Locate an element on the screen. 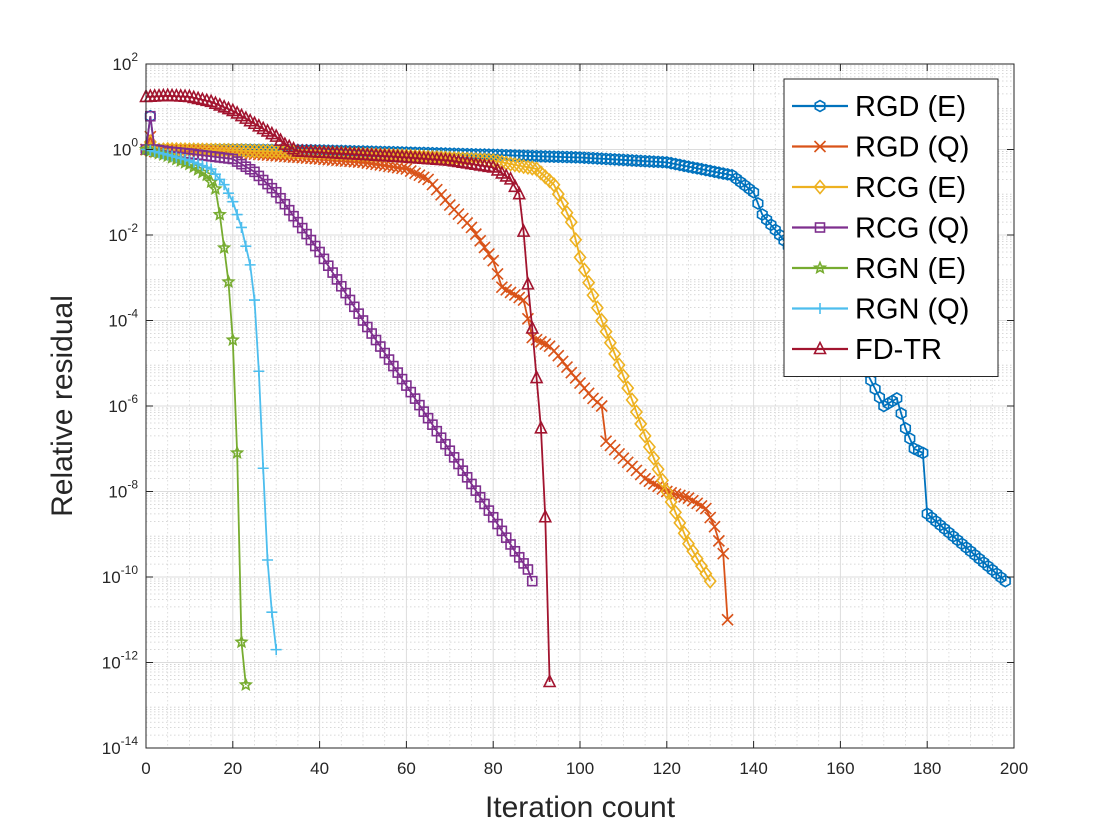 The width and height of the screenshot is (1120, 840). x-tick-label: 100 is located at coordinates (580, 768).